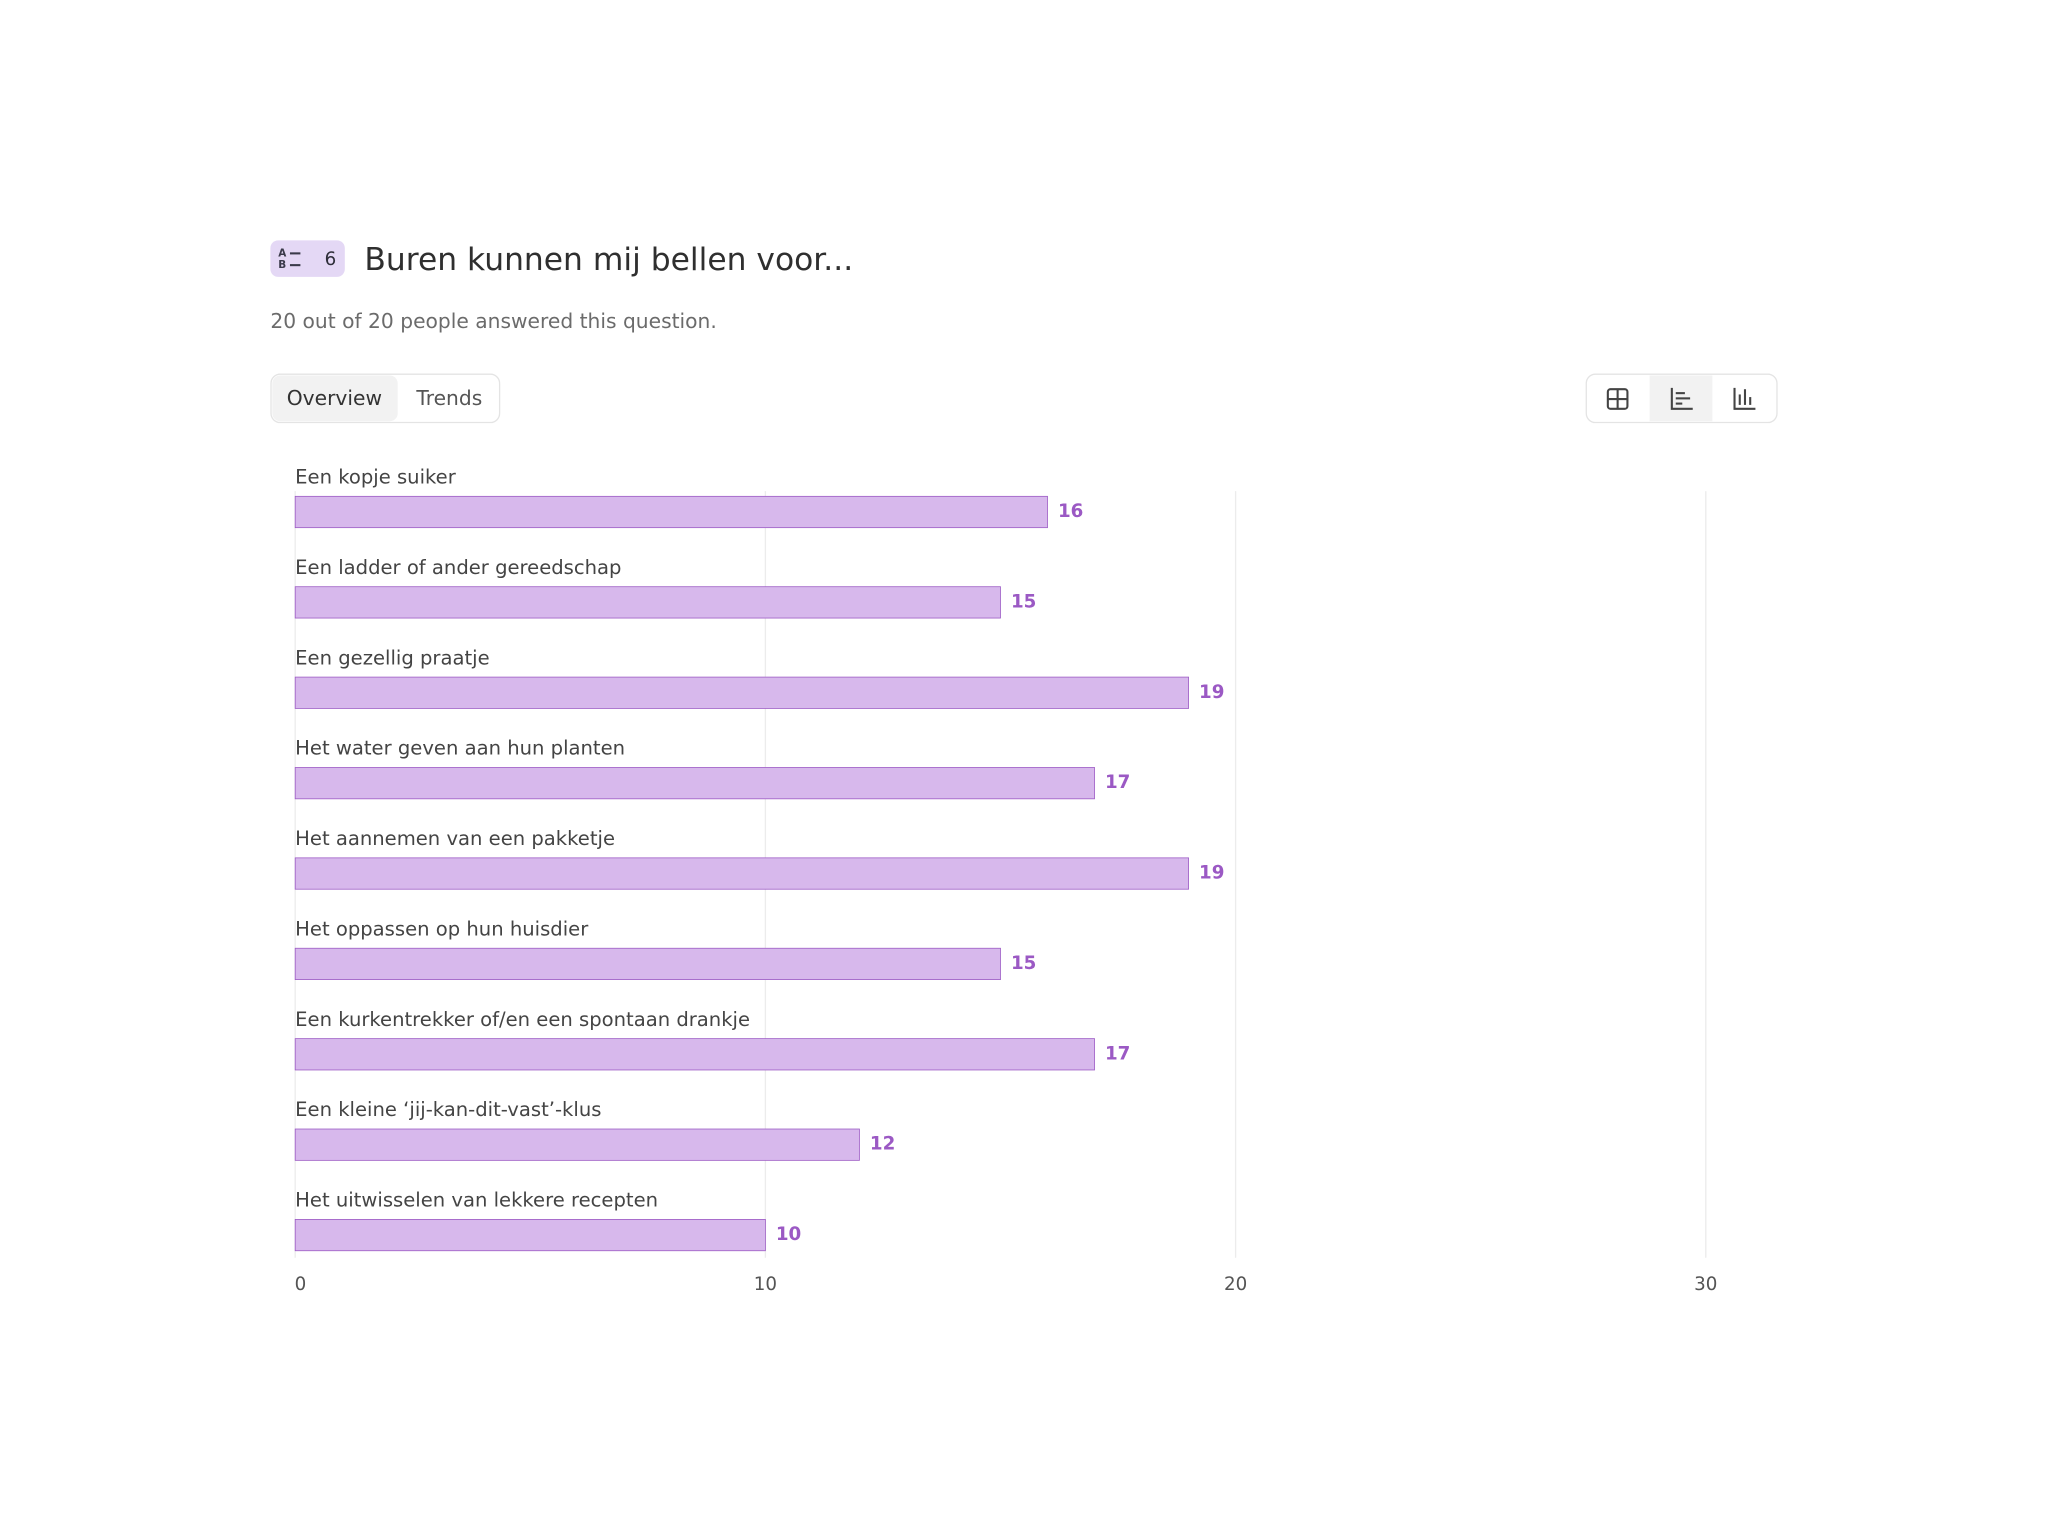 Image resolution: width=2048 pixels, height=1536 pixels. I want to click on category-label: Het oppassen op hun huisdier, so click(442, 928).